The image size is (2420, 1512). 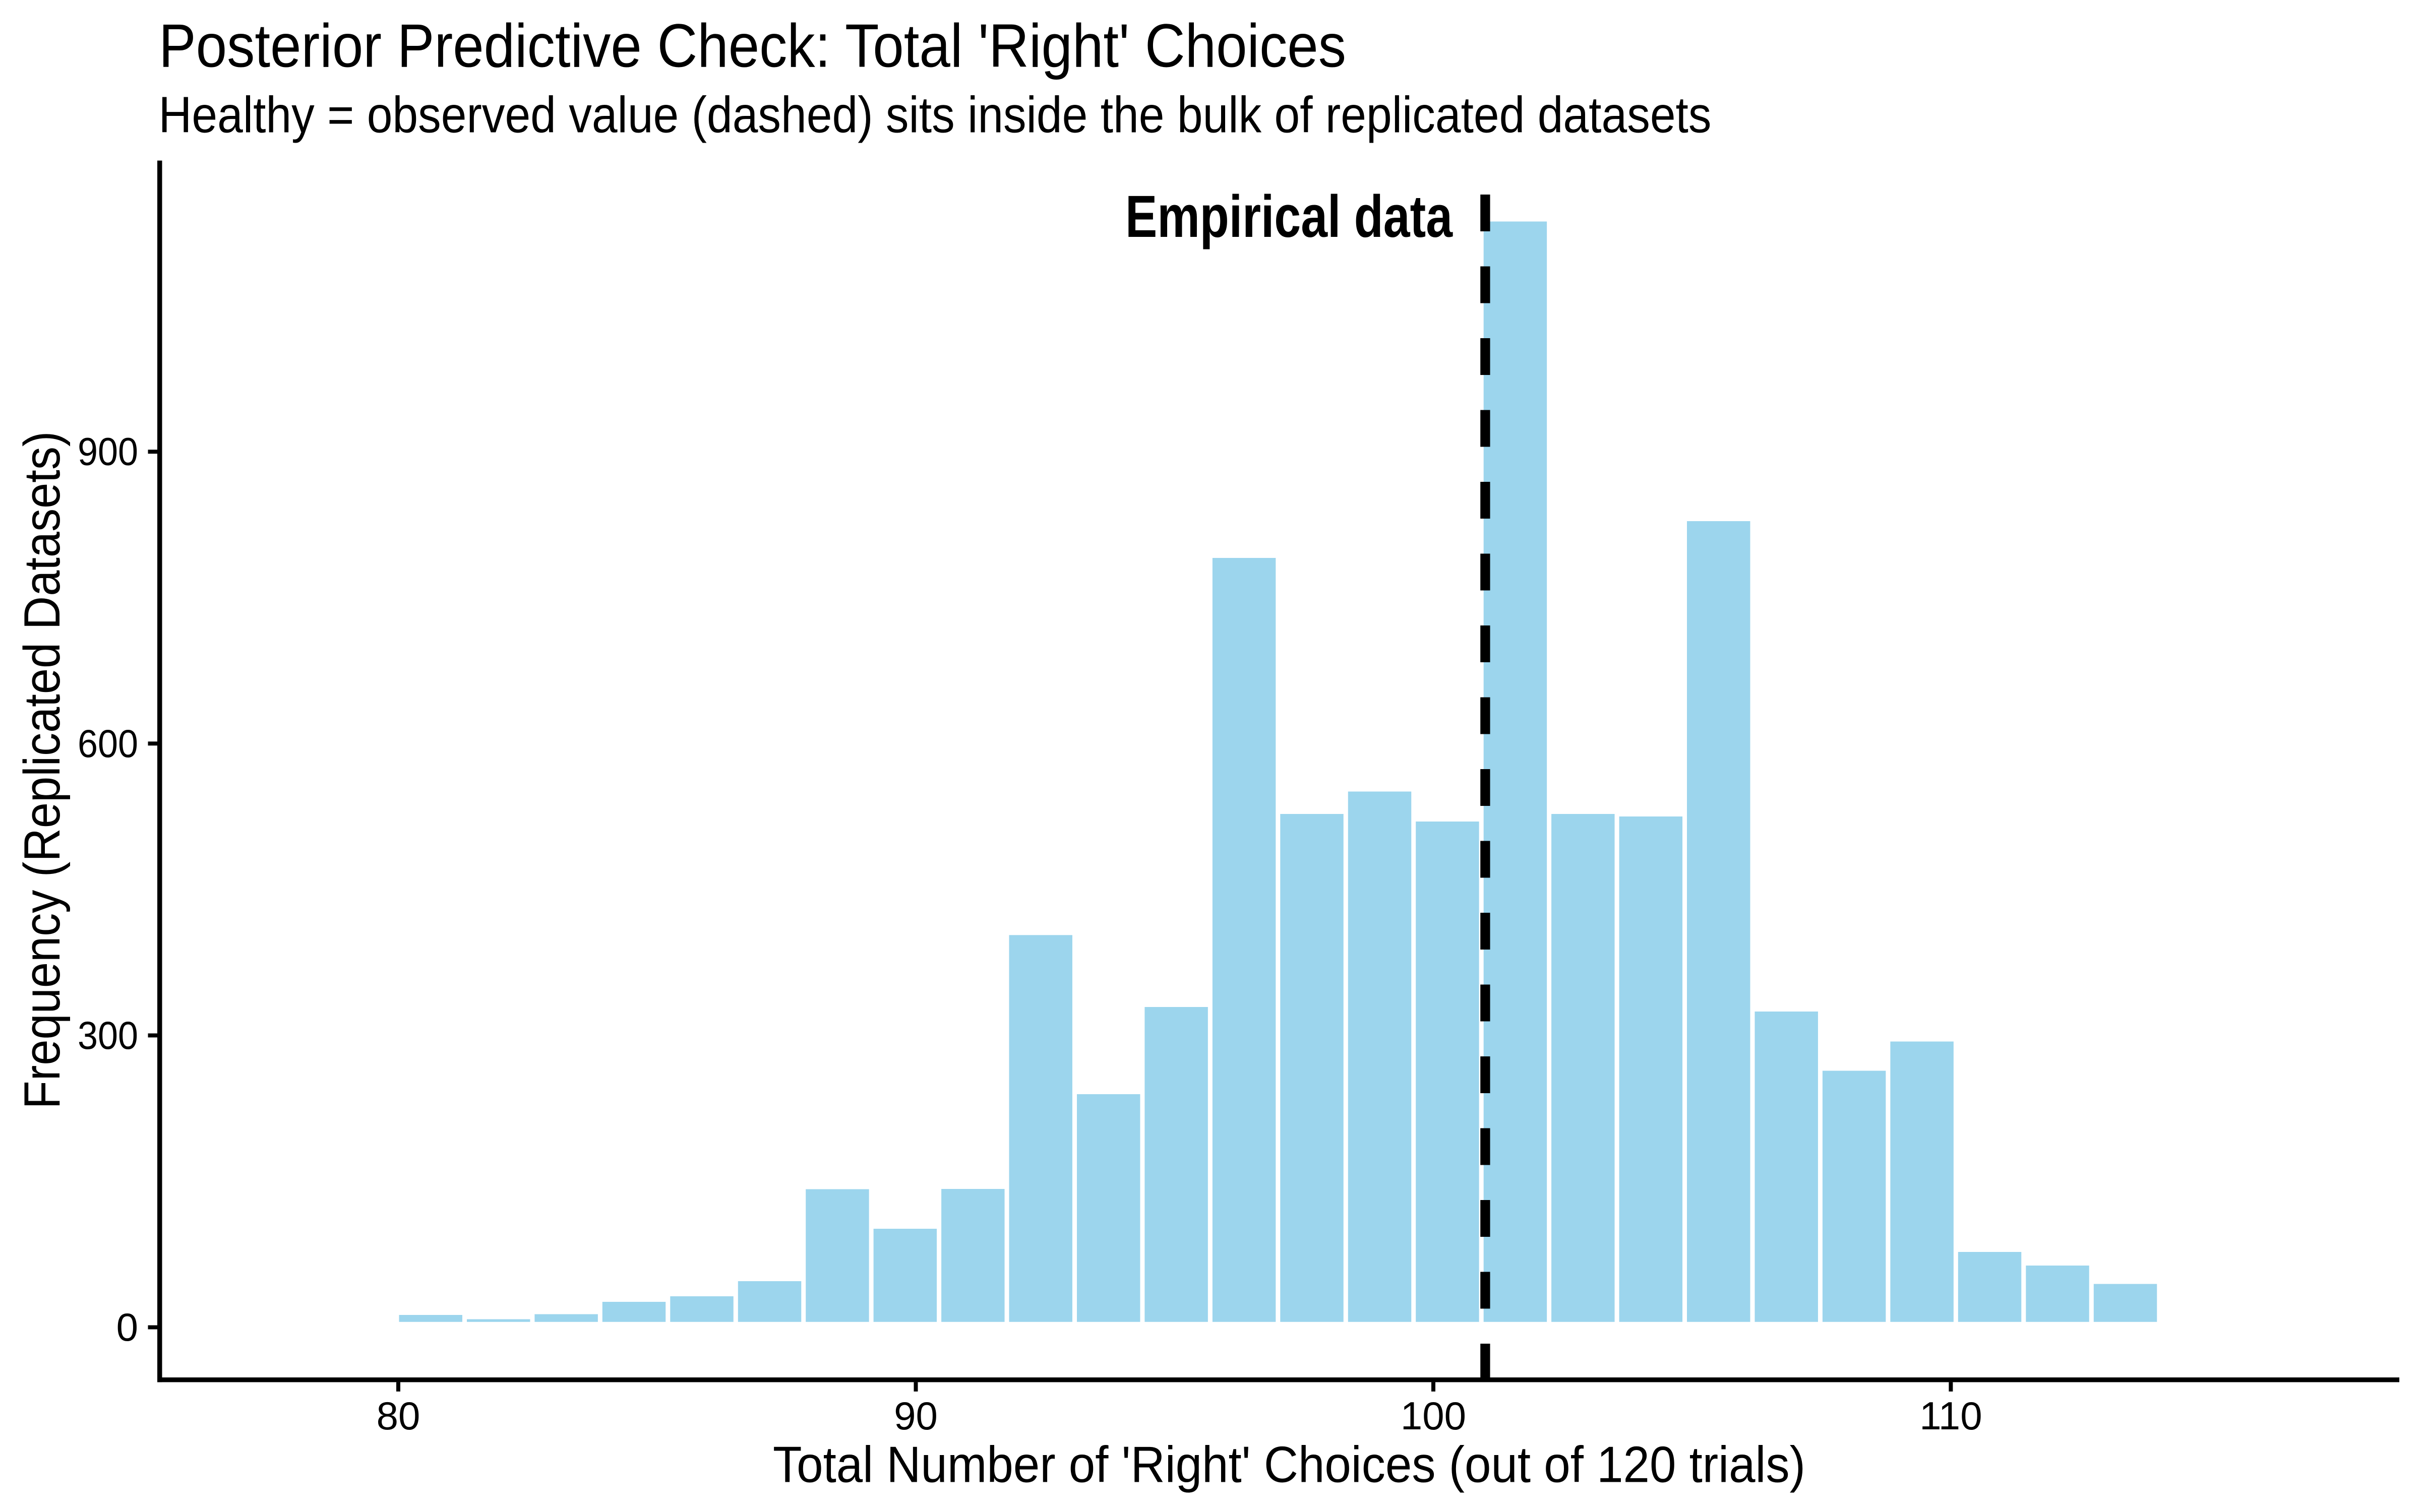 I want to click on svg-text: 80, so click(x=398, y=1416).